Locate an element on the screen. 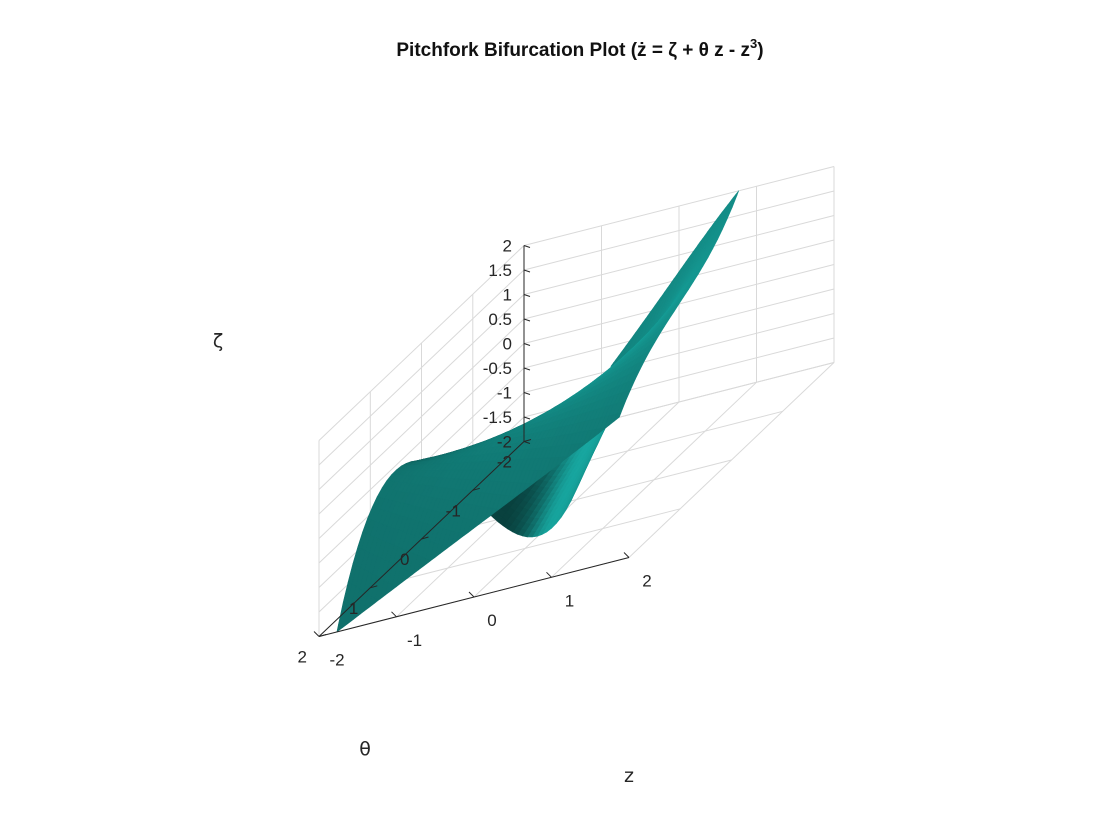  y-tick-label: 2 is located at coordinates (302, 657).